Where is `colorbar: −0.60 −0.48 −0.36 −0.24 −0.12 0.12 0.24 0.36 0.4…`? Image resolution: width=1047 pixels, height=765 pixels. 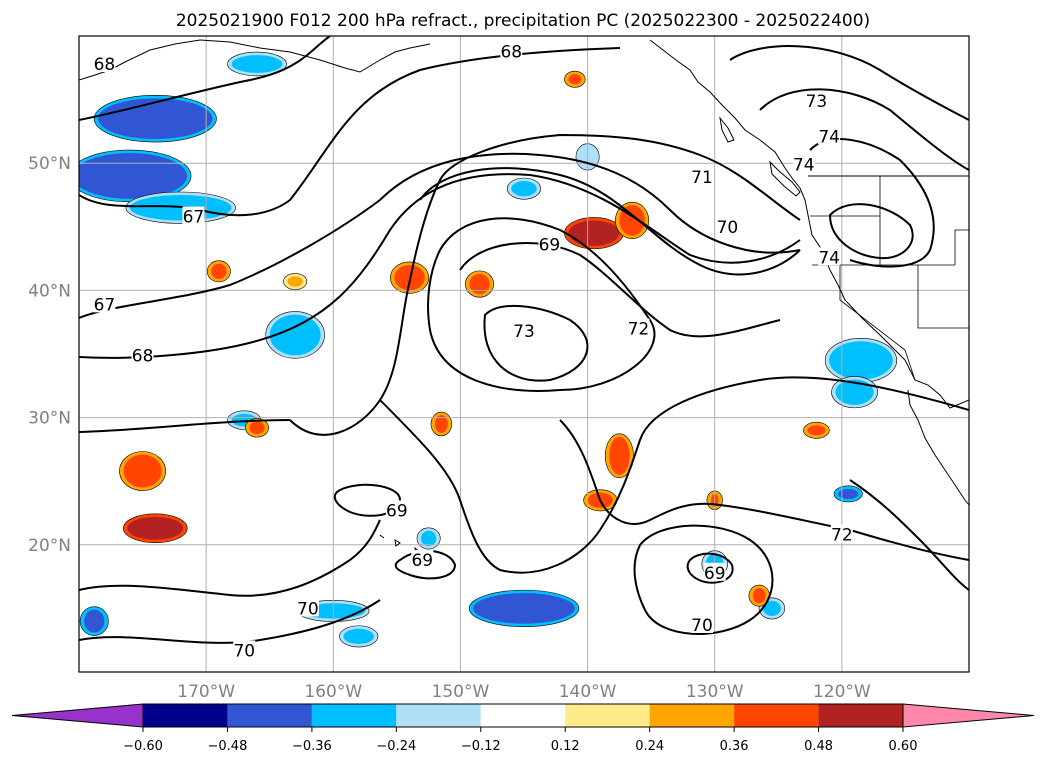 colorbar: −0.60 −0.48 −0.36 −0.24 −0.12 0.12 0.24 0.36 0.4… is located at coordinates (523, 728).